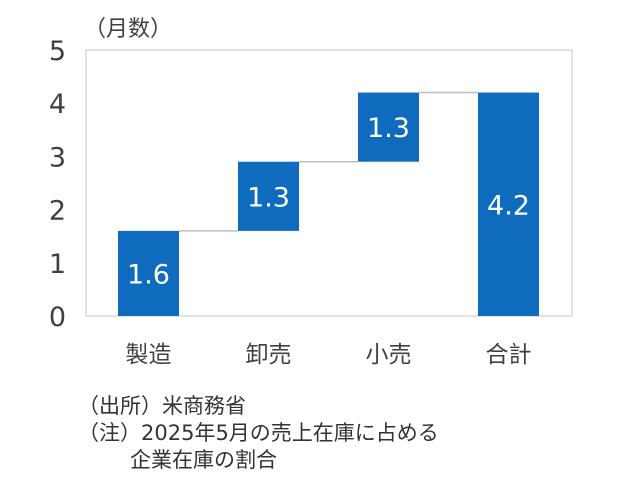  I want to click on data-label: 1.6, so click(148, 274).